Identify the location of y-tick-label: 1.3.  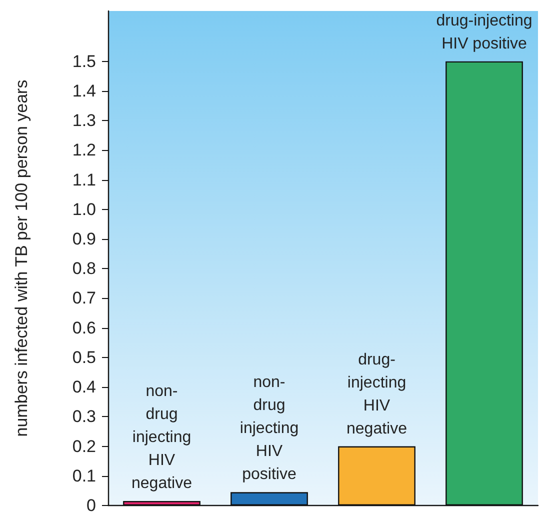
(84, 120).